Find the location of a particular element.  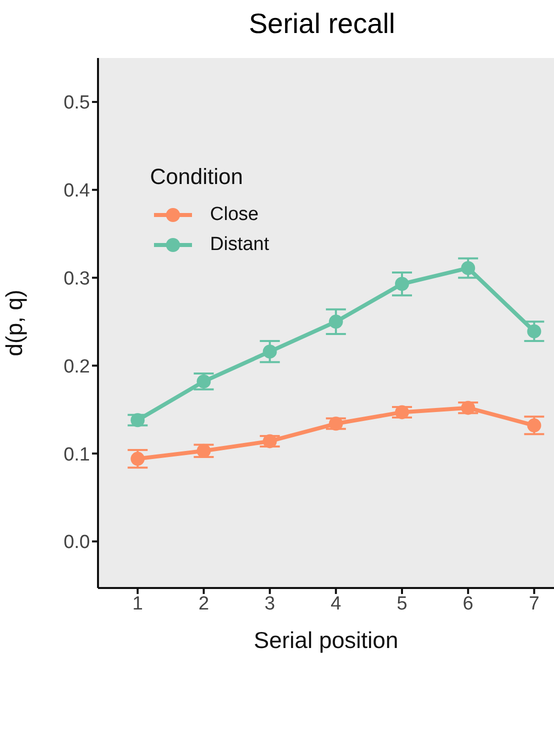

legend-label: Close is located at coordinates (234, 215).